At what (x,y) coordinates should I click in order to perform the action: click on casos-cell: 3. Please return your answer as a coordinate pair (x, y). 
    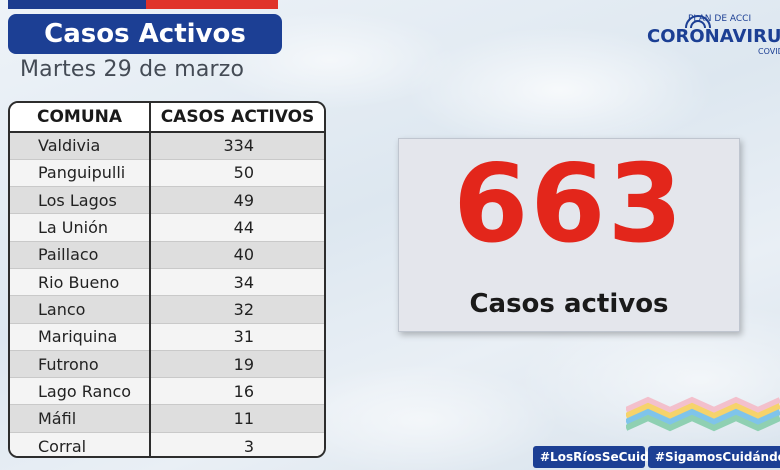
    Looking at the image, I should click on (237, 444).